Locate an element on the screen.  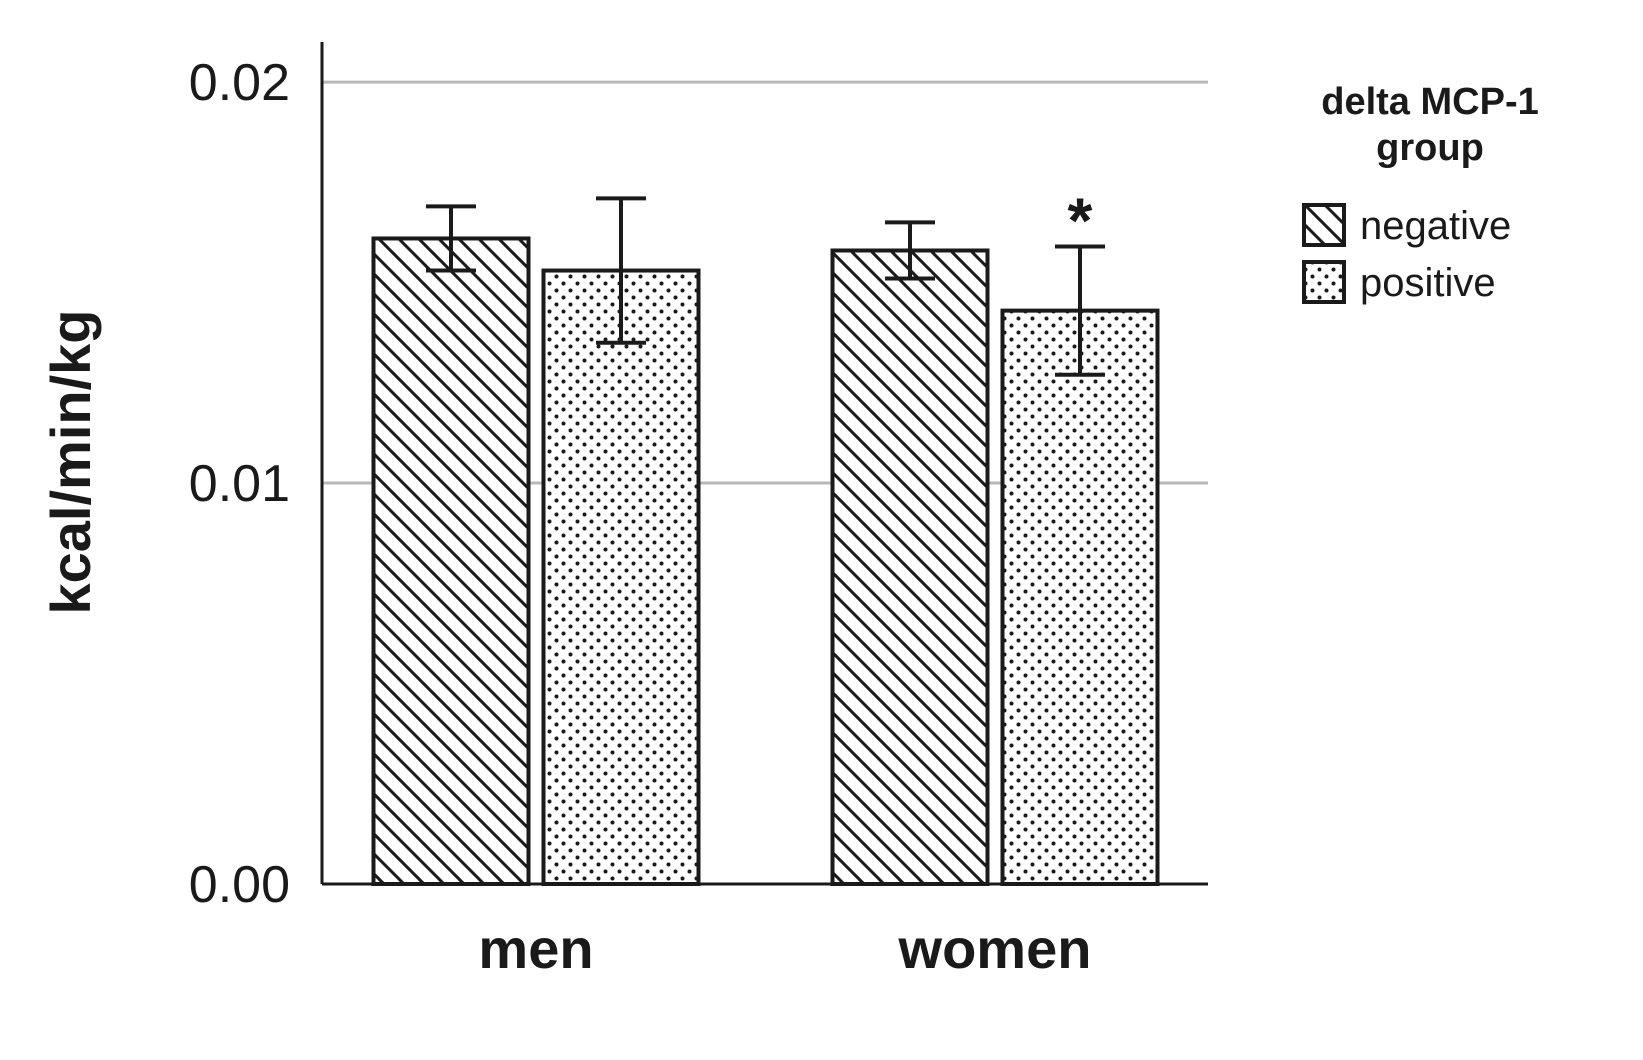
y-tick-label: 0.01 is located at coordinates (239, 484).